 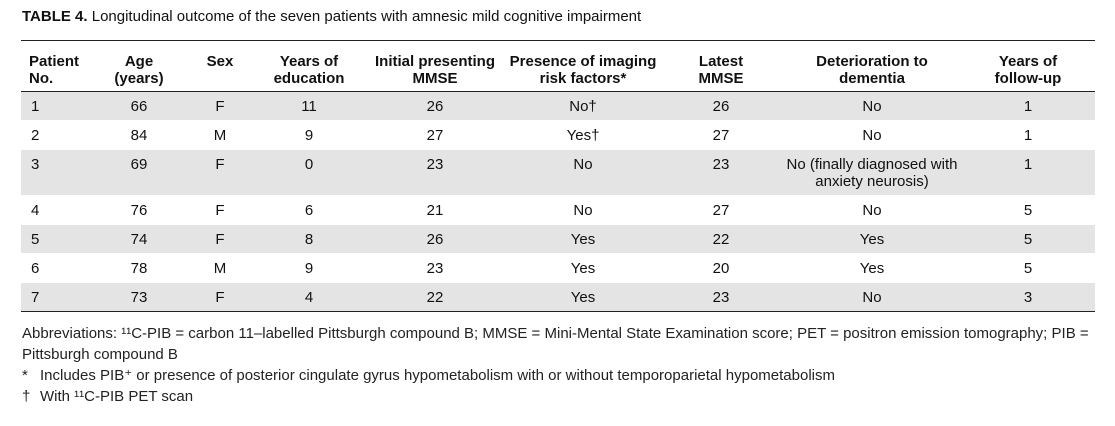 What do you see at coordinates (558, 106) in the screenshot?
I see `table-row: 1 66 F 11 26 No† 26 No 1` at bounding box center [558, 106].